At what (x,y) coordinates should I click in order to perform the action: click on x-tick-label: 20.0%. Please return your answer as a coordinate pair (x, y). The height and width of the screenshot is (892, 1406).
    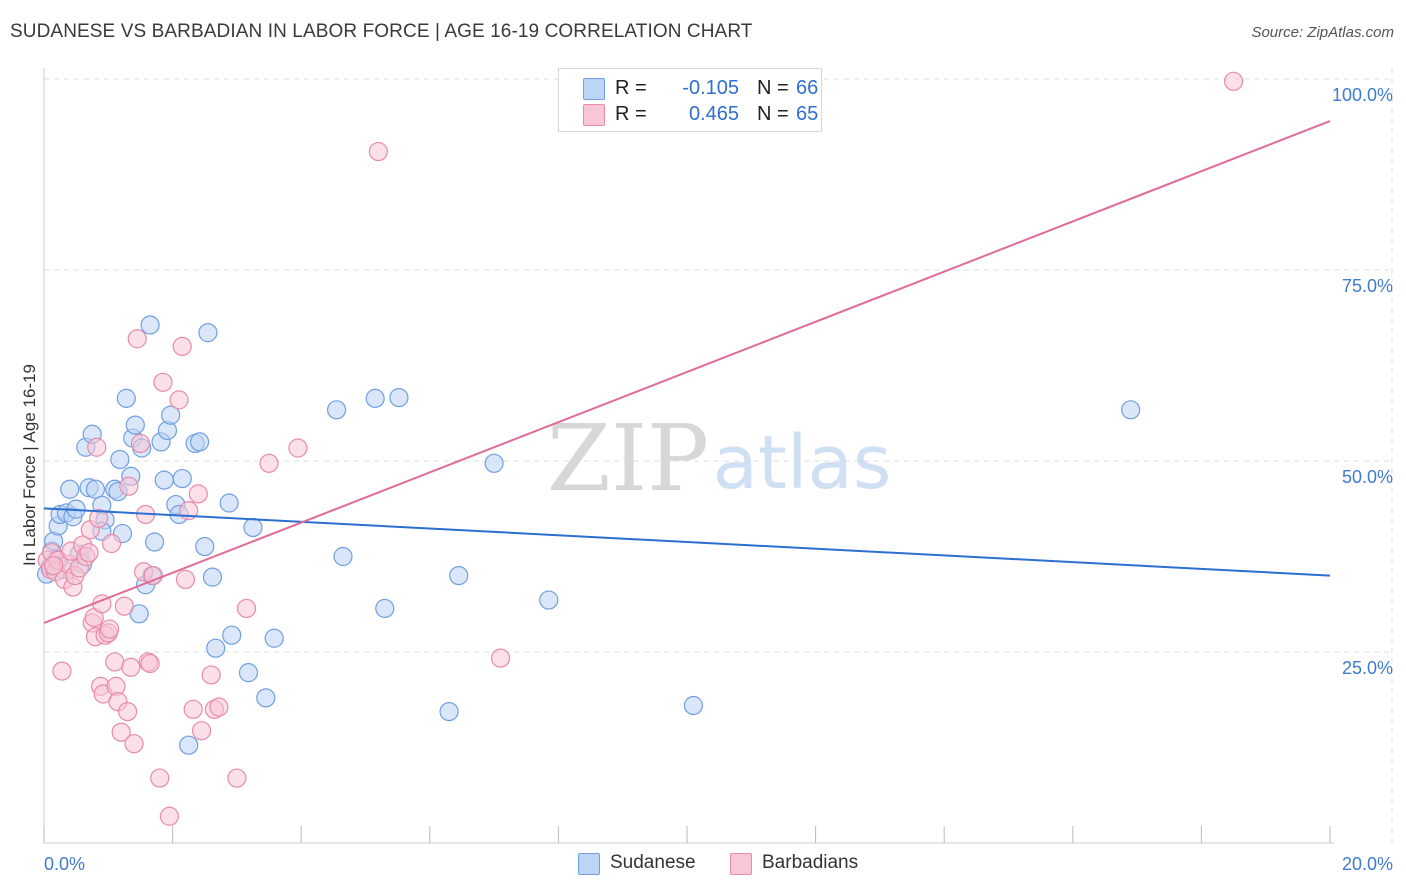
    Looking at the image, I should click on (1367, 864).